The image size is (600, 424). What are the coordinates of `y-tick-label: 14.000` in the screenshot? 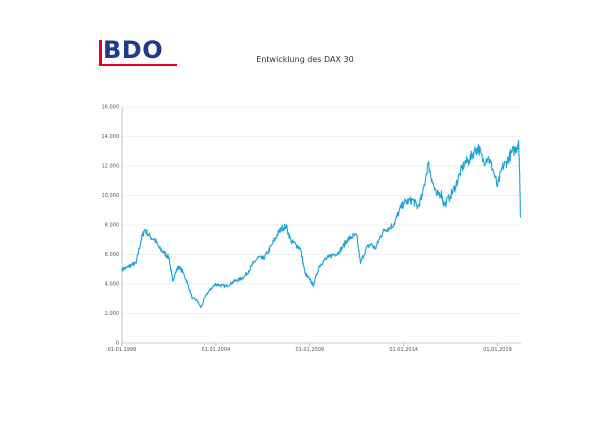 It's located at (111, 137).